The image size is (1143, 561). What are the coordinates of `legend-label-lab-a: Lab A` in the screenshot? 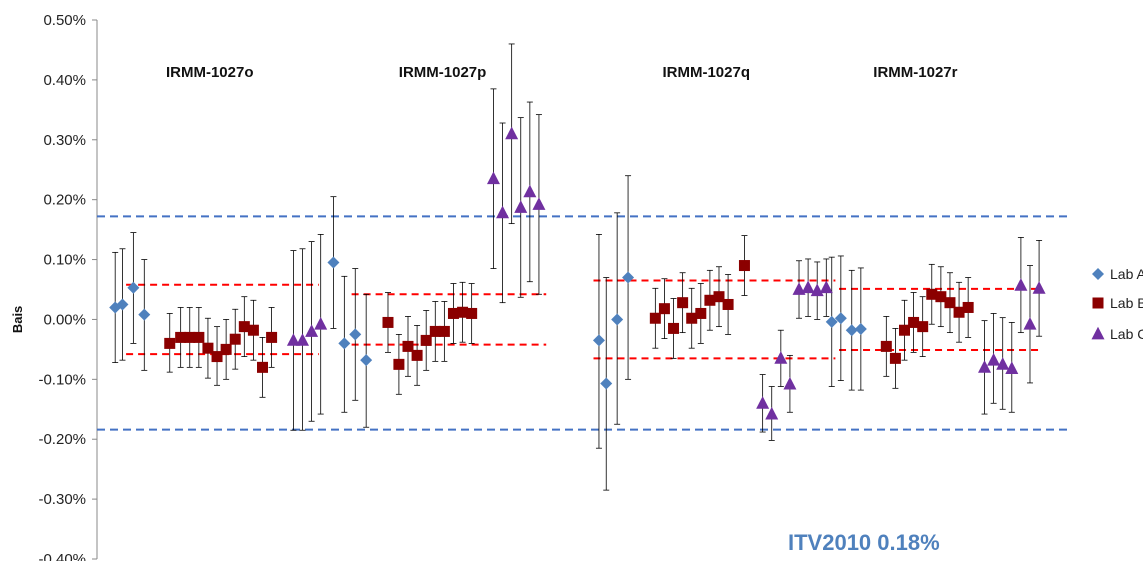 It's located at (1126, 274).